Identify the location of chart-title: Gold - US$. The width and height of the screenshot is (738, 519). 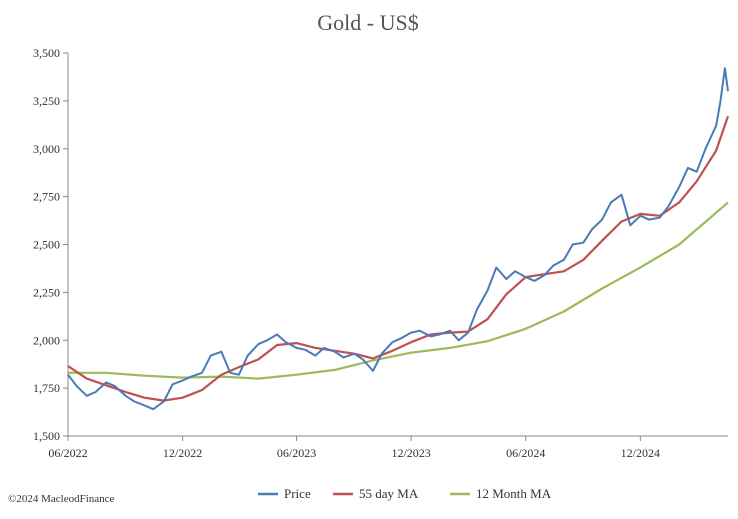
(367, 22).